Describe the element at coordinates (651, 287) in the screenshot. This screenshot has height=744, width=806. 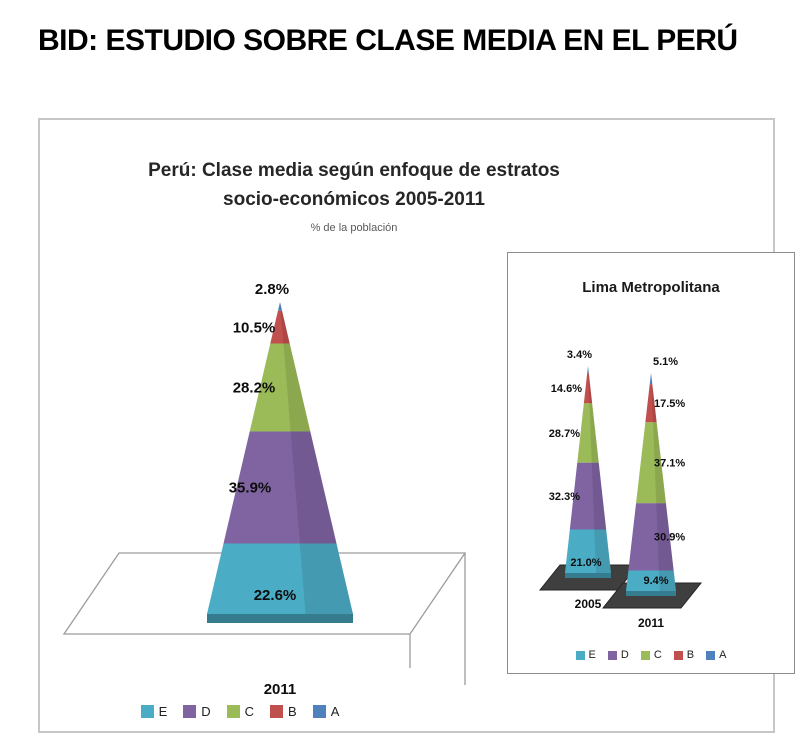
I see `inset-title: Lima Metropolitana` at that location.